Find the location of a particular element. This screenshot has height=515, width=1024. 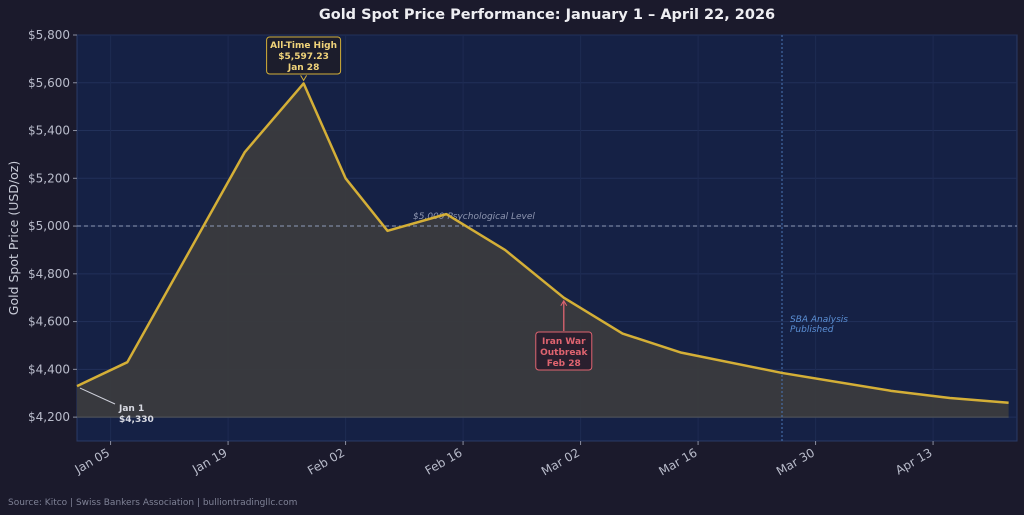

x-tick-label: Mar 30 is located at coordinates (795, 461).